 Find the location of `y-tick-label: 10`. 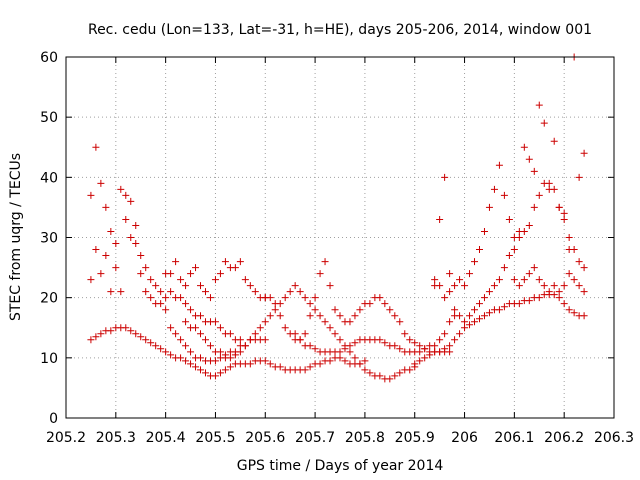

y-tick-label: 10 is located at coordinates (49, 359).